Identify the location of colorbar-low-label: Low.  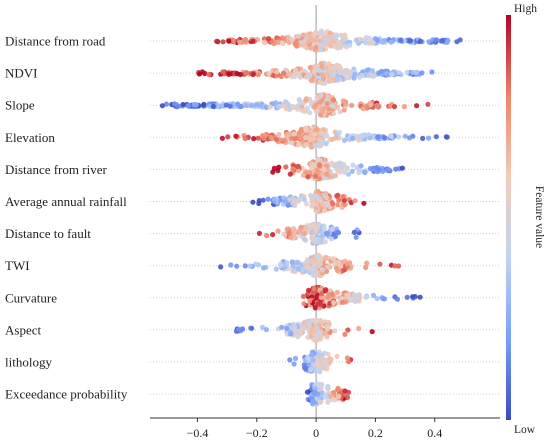
(525, 430).